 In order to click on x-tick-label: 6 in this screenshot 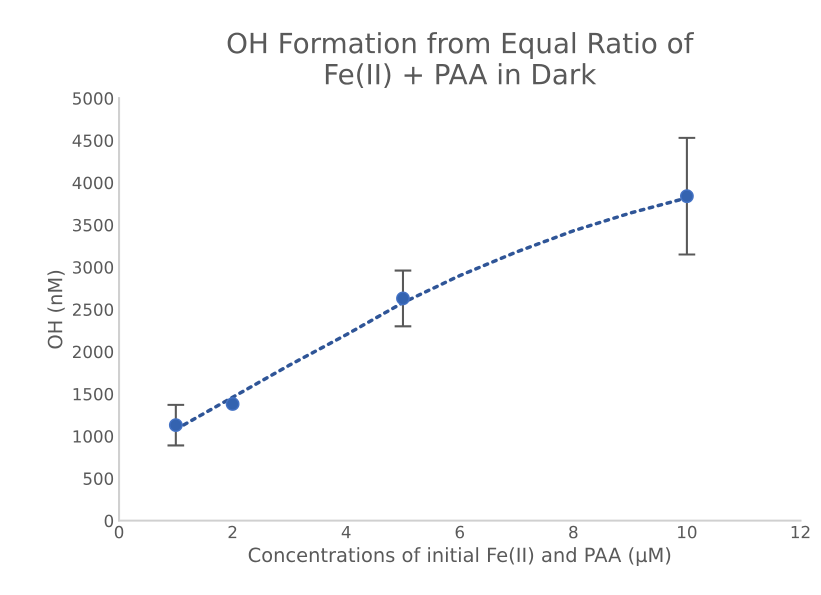, I will do `click(460, 532)`.